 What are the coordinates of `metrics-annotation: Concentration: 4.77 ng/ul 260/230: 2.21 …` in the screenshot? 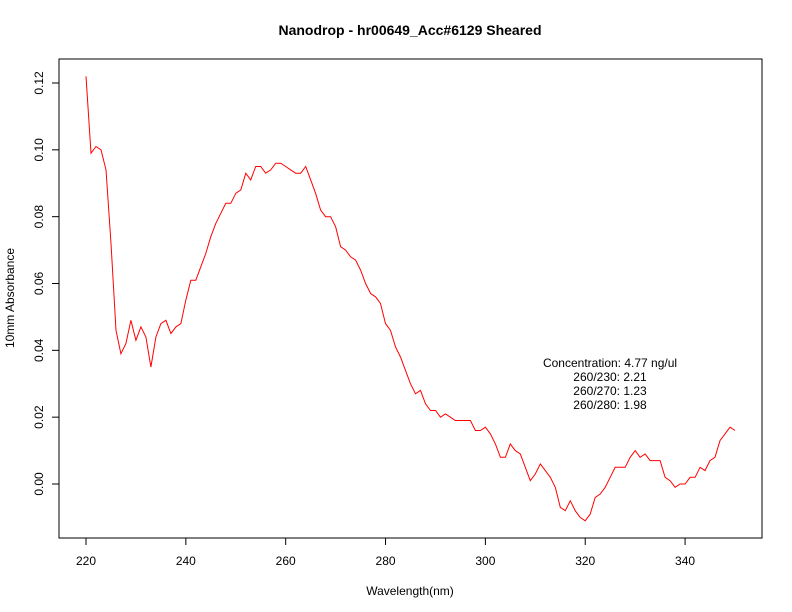 It's located at (610, 384).